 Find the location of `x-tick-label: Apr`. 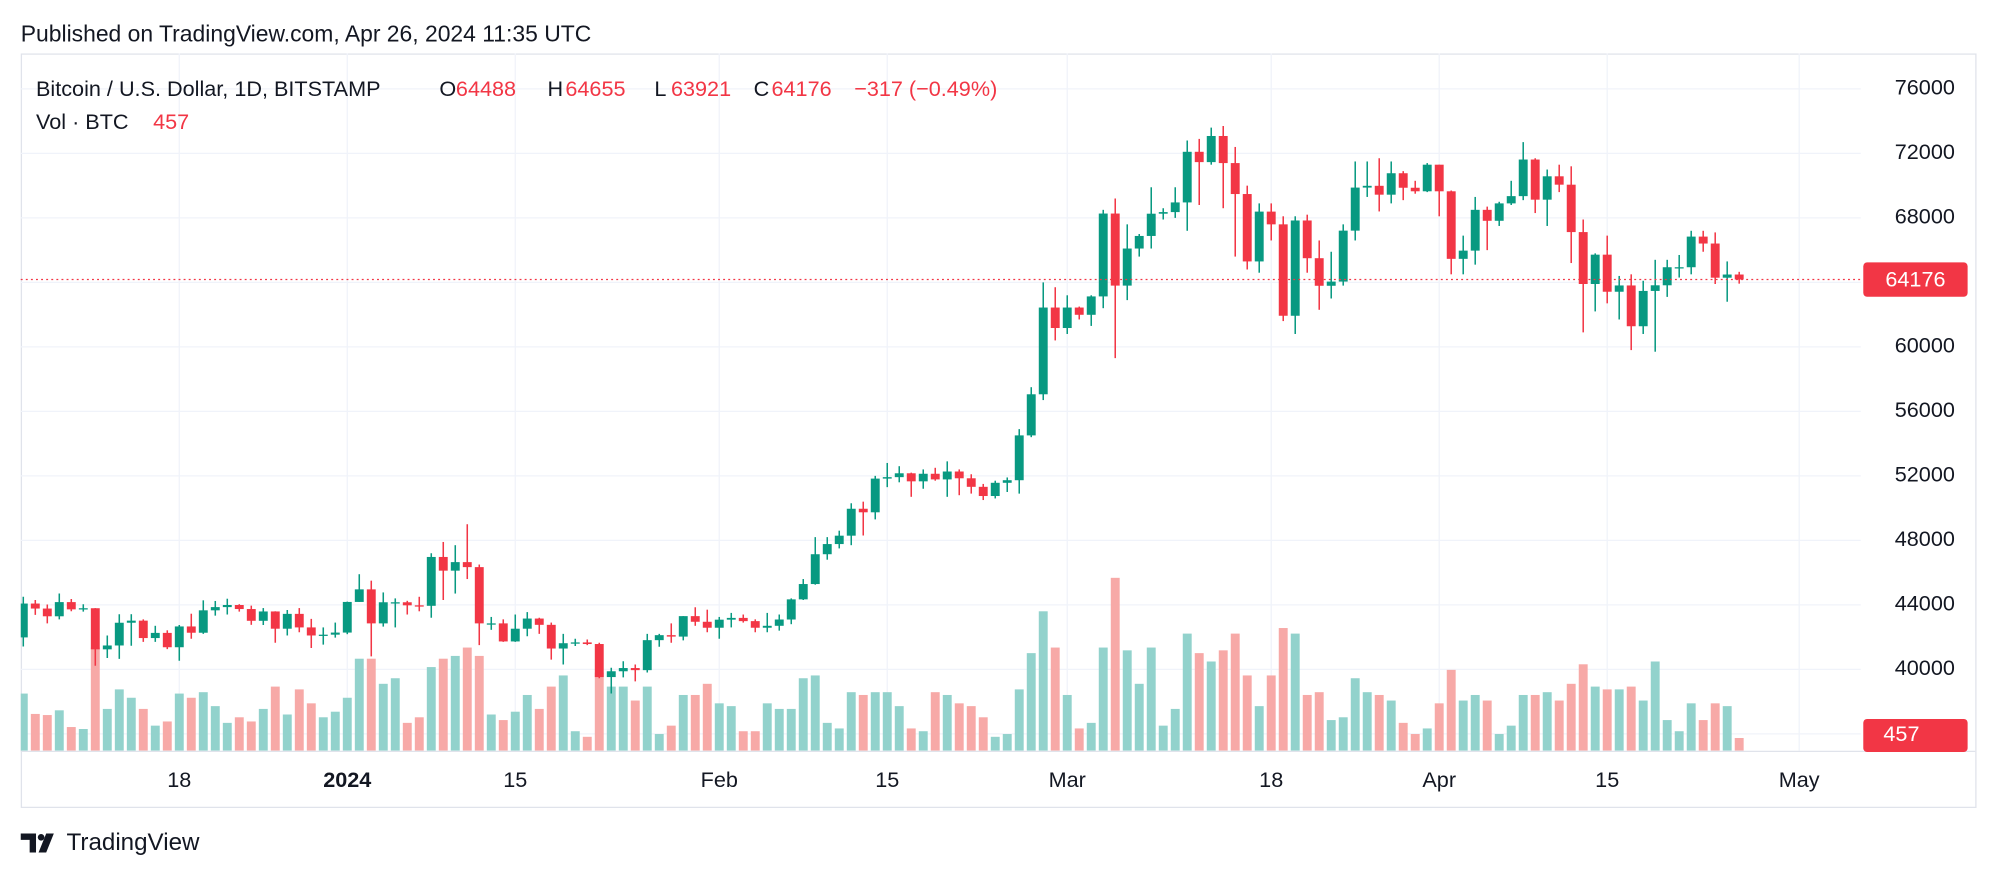

x-tick-label: Apr is located at coordinates (1439, 779).